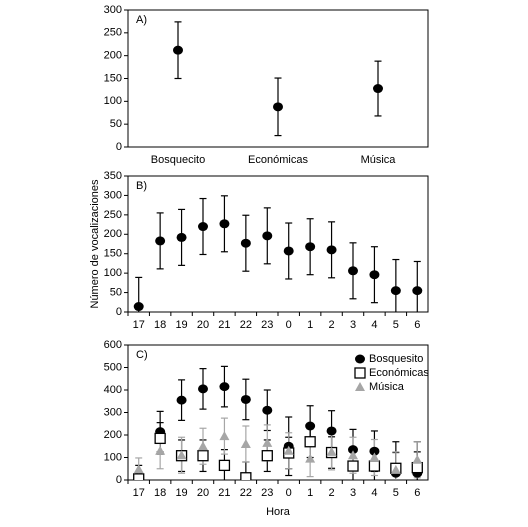 Image resolution: width=528 pixels, height=527 pixels. Describe the element at coordinates (224, 325) in the screenshot. I see `x-tick-label: 21` at that location.